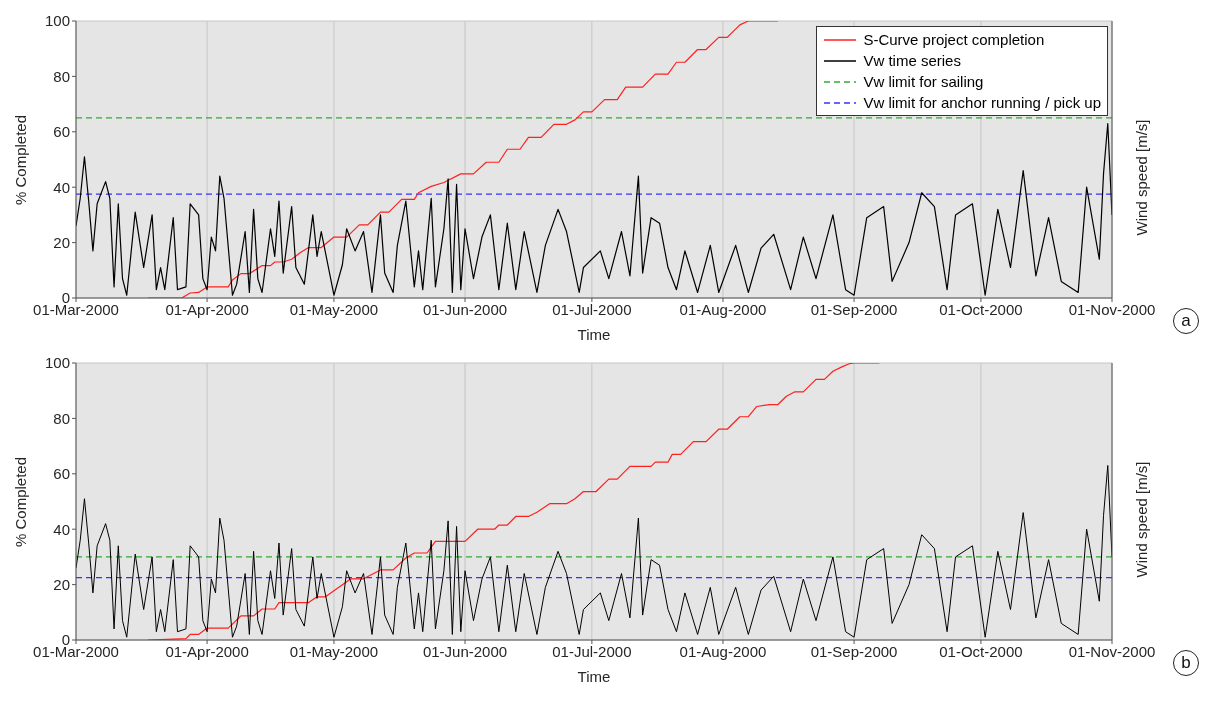  Describe the element at coordinates (954, 40) in the screenshot. I see `legend-label: S-Curve project completion` at that location.